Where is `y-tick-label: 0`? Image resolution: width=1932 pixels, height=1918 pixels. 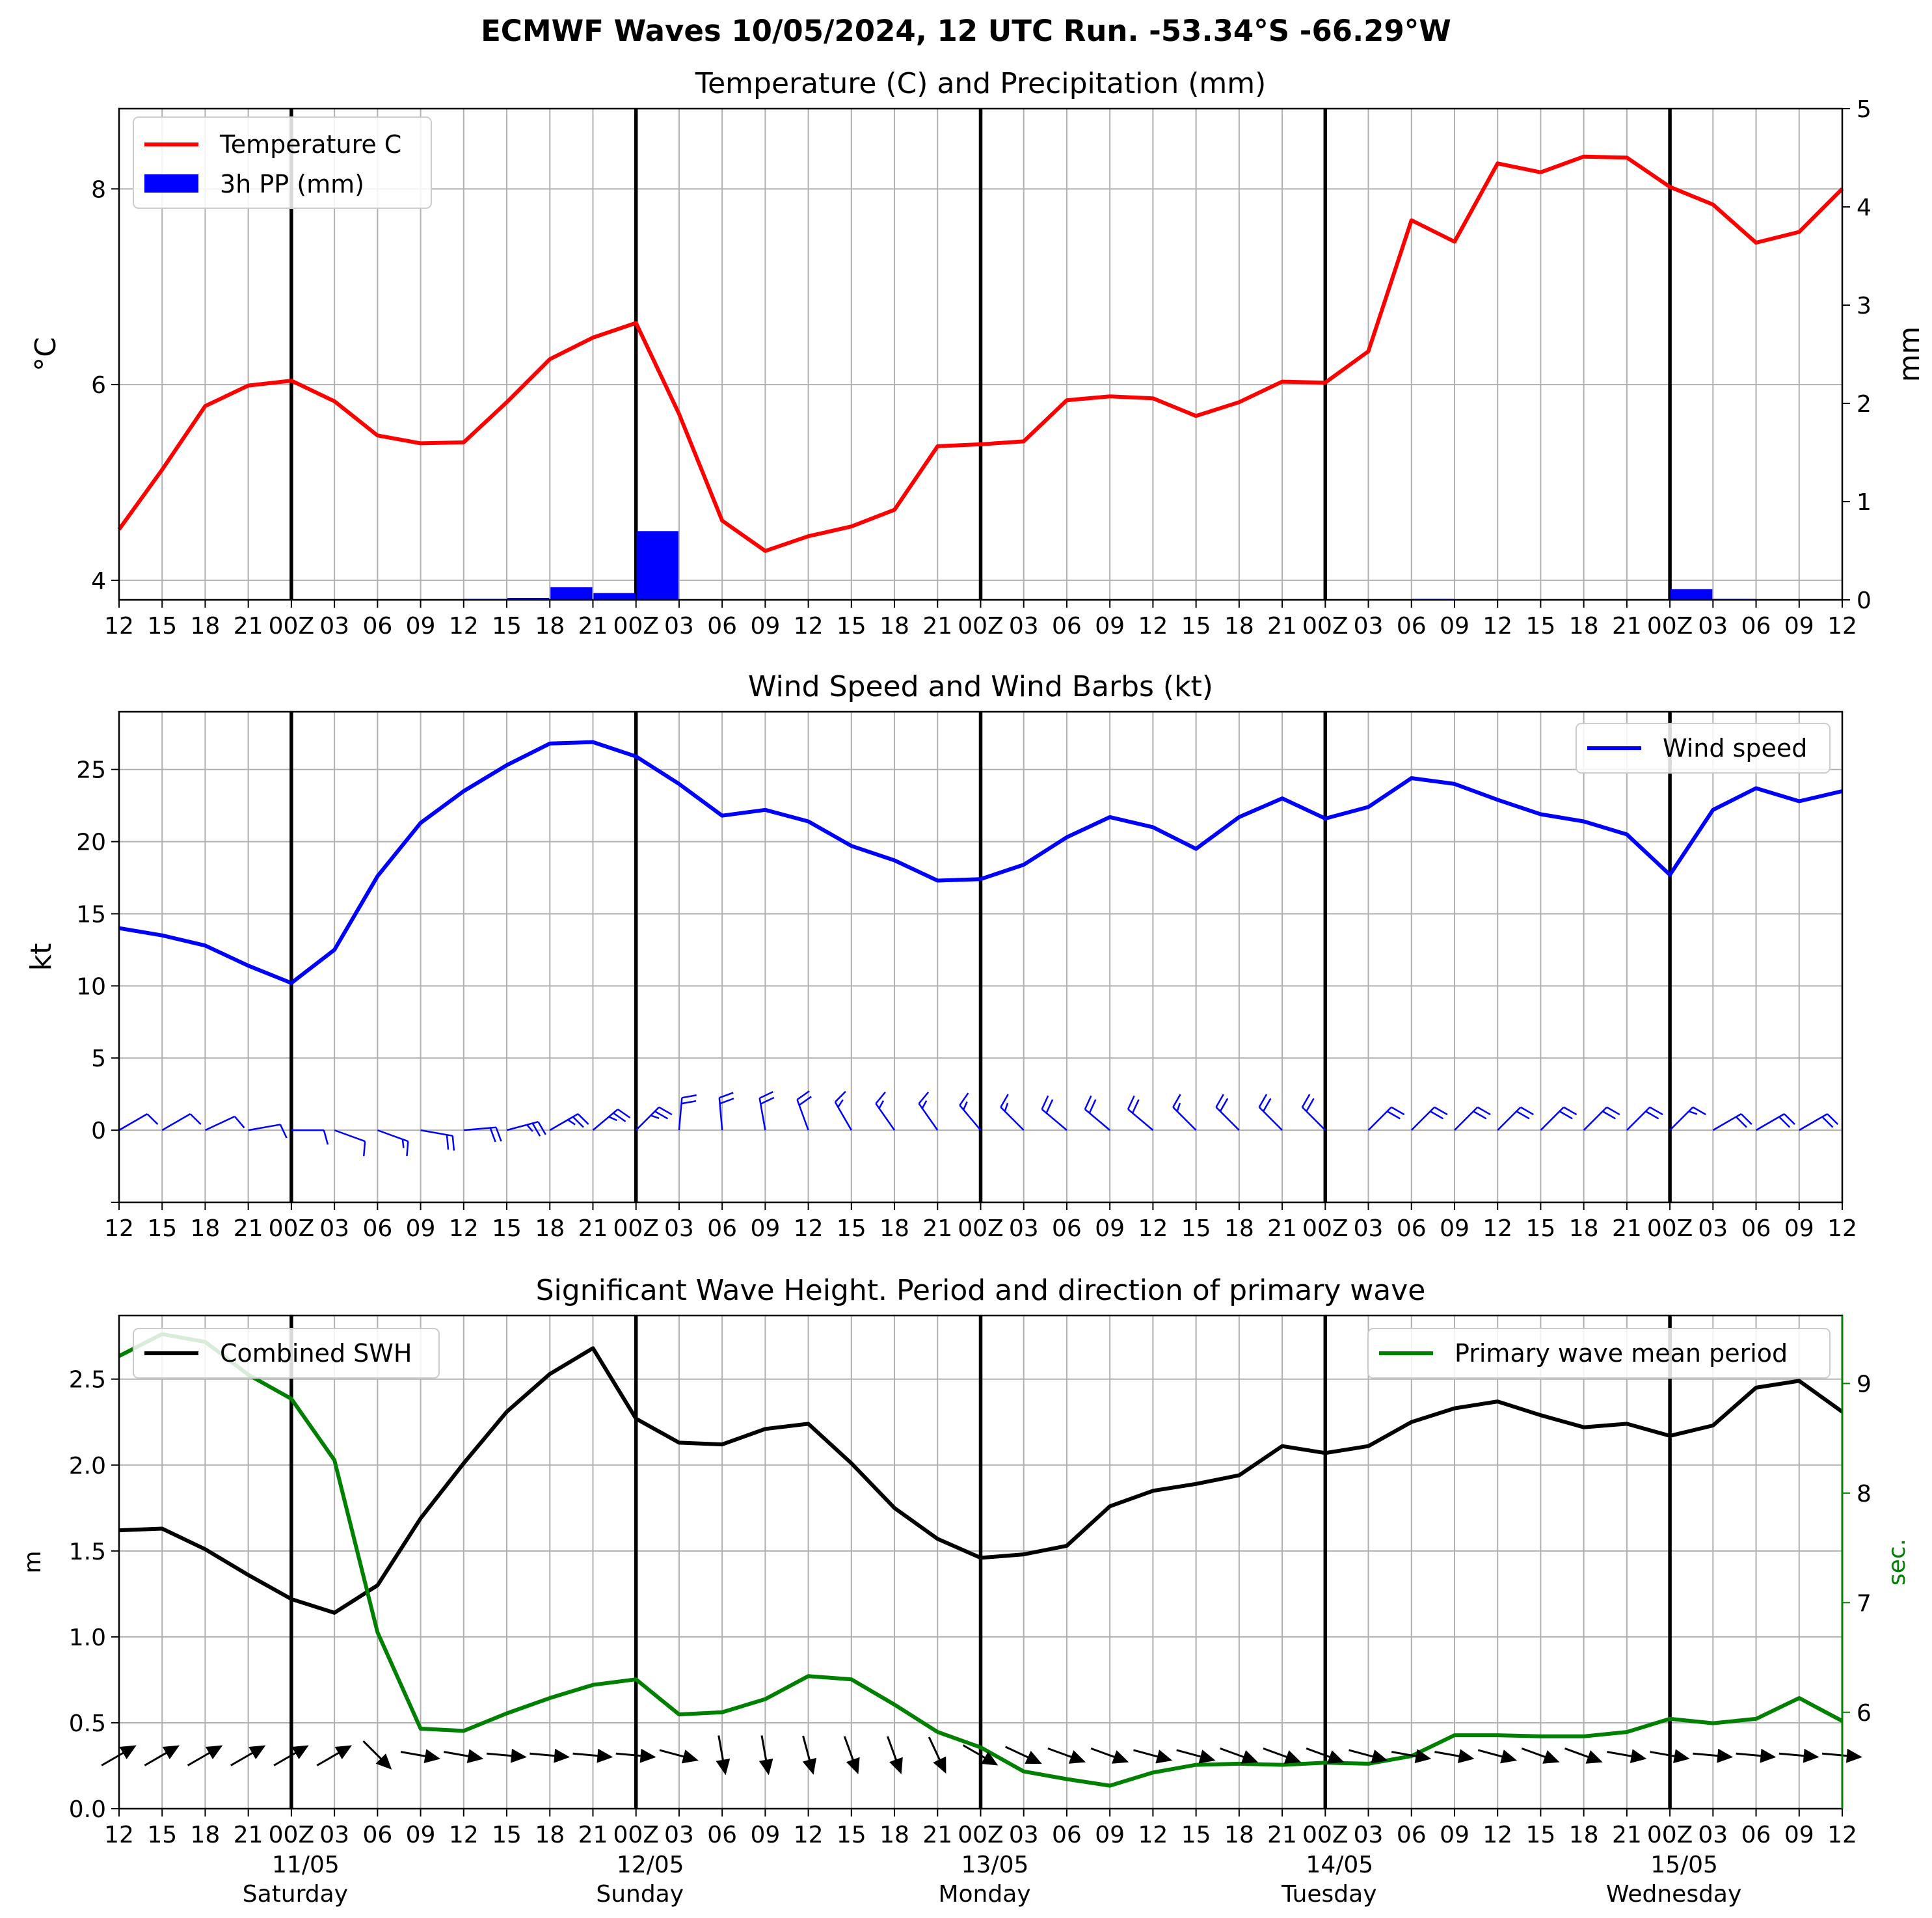 y-tick-label: 0 is located at coordinates (98, 1131).